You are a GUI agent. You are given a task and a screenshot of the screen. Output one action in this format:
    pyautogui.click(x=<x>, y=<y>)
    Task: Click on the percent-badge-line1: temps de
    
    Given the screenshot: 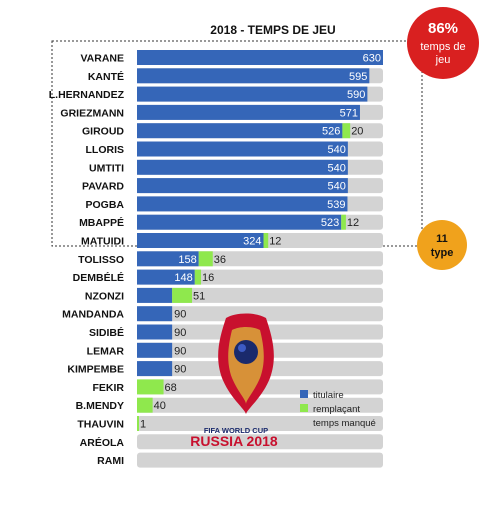 What is the action you would take?
    pyautogui.click(x=442, y=47)
    